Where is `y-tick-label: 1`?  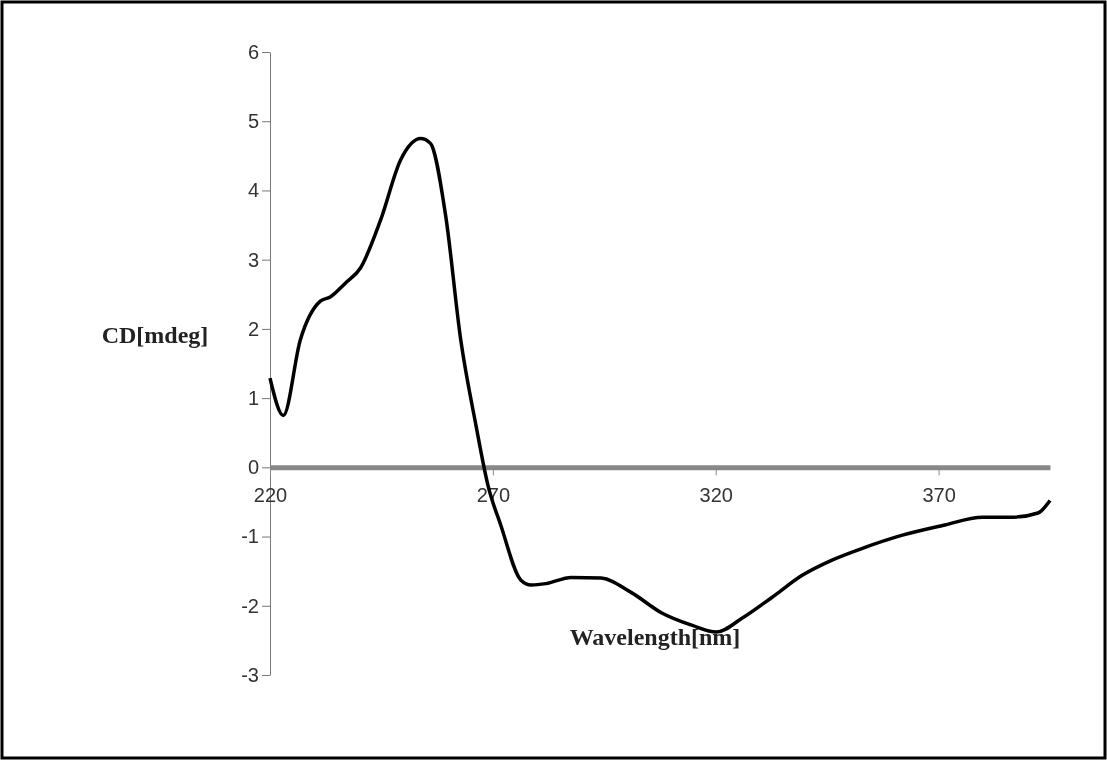 y-tick-label: 1 is located at coordinates (253, 398).